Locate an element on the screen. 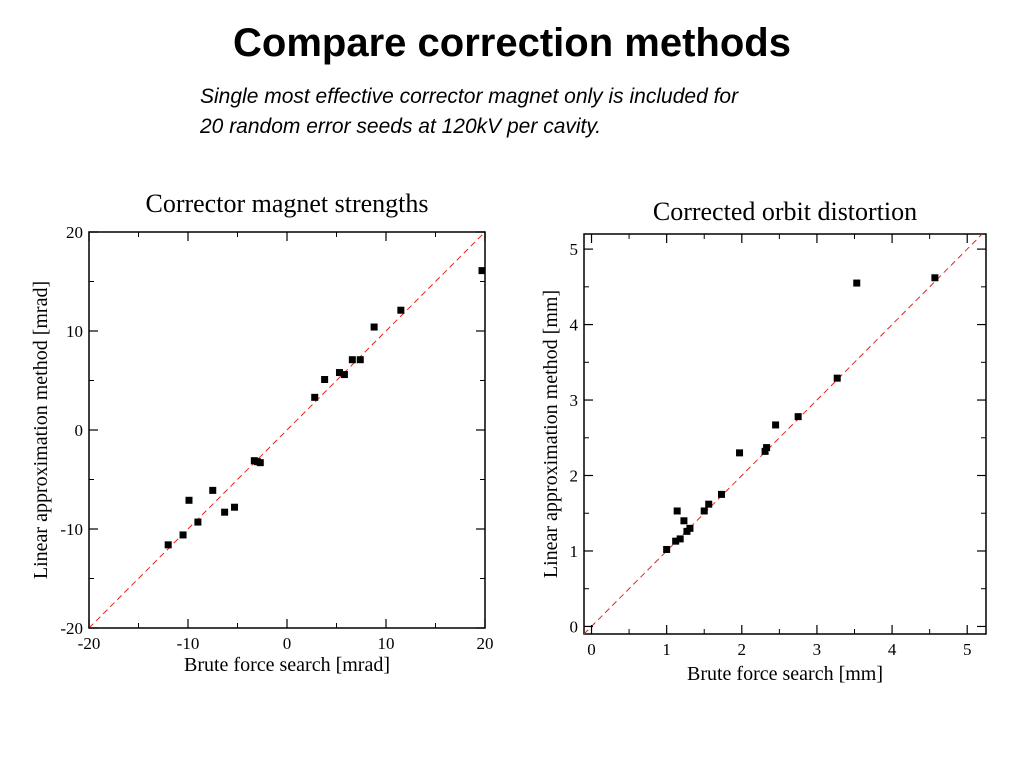 Image resolution: width=1024 pixels, height=768 pixels. x-tick-label: 4 is located at coordinates (892, 649).